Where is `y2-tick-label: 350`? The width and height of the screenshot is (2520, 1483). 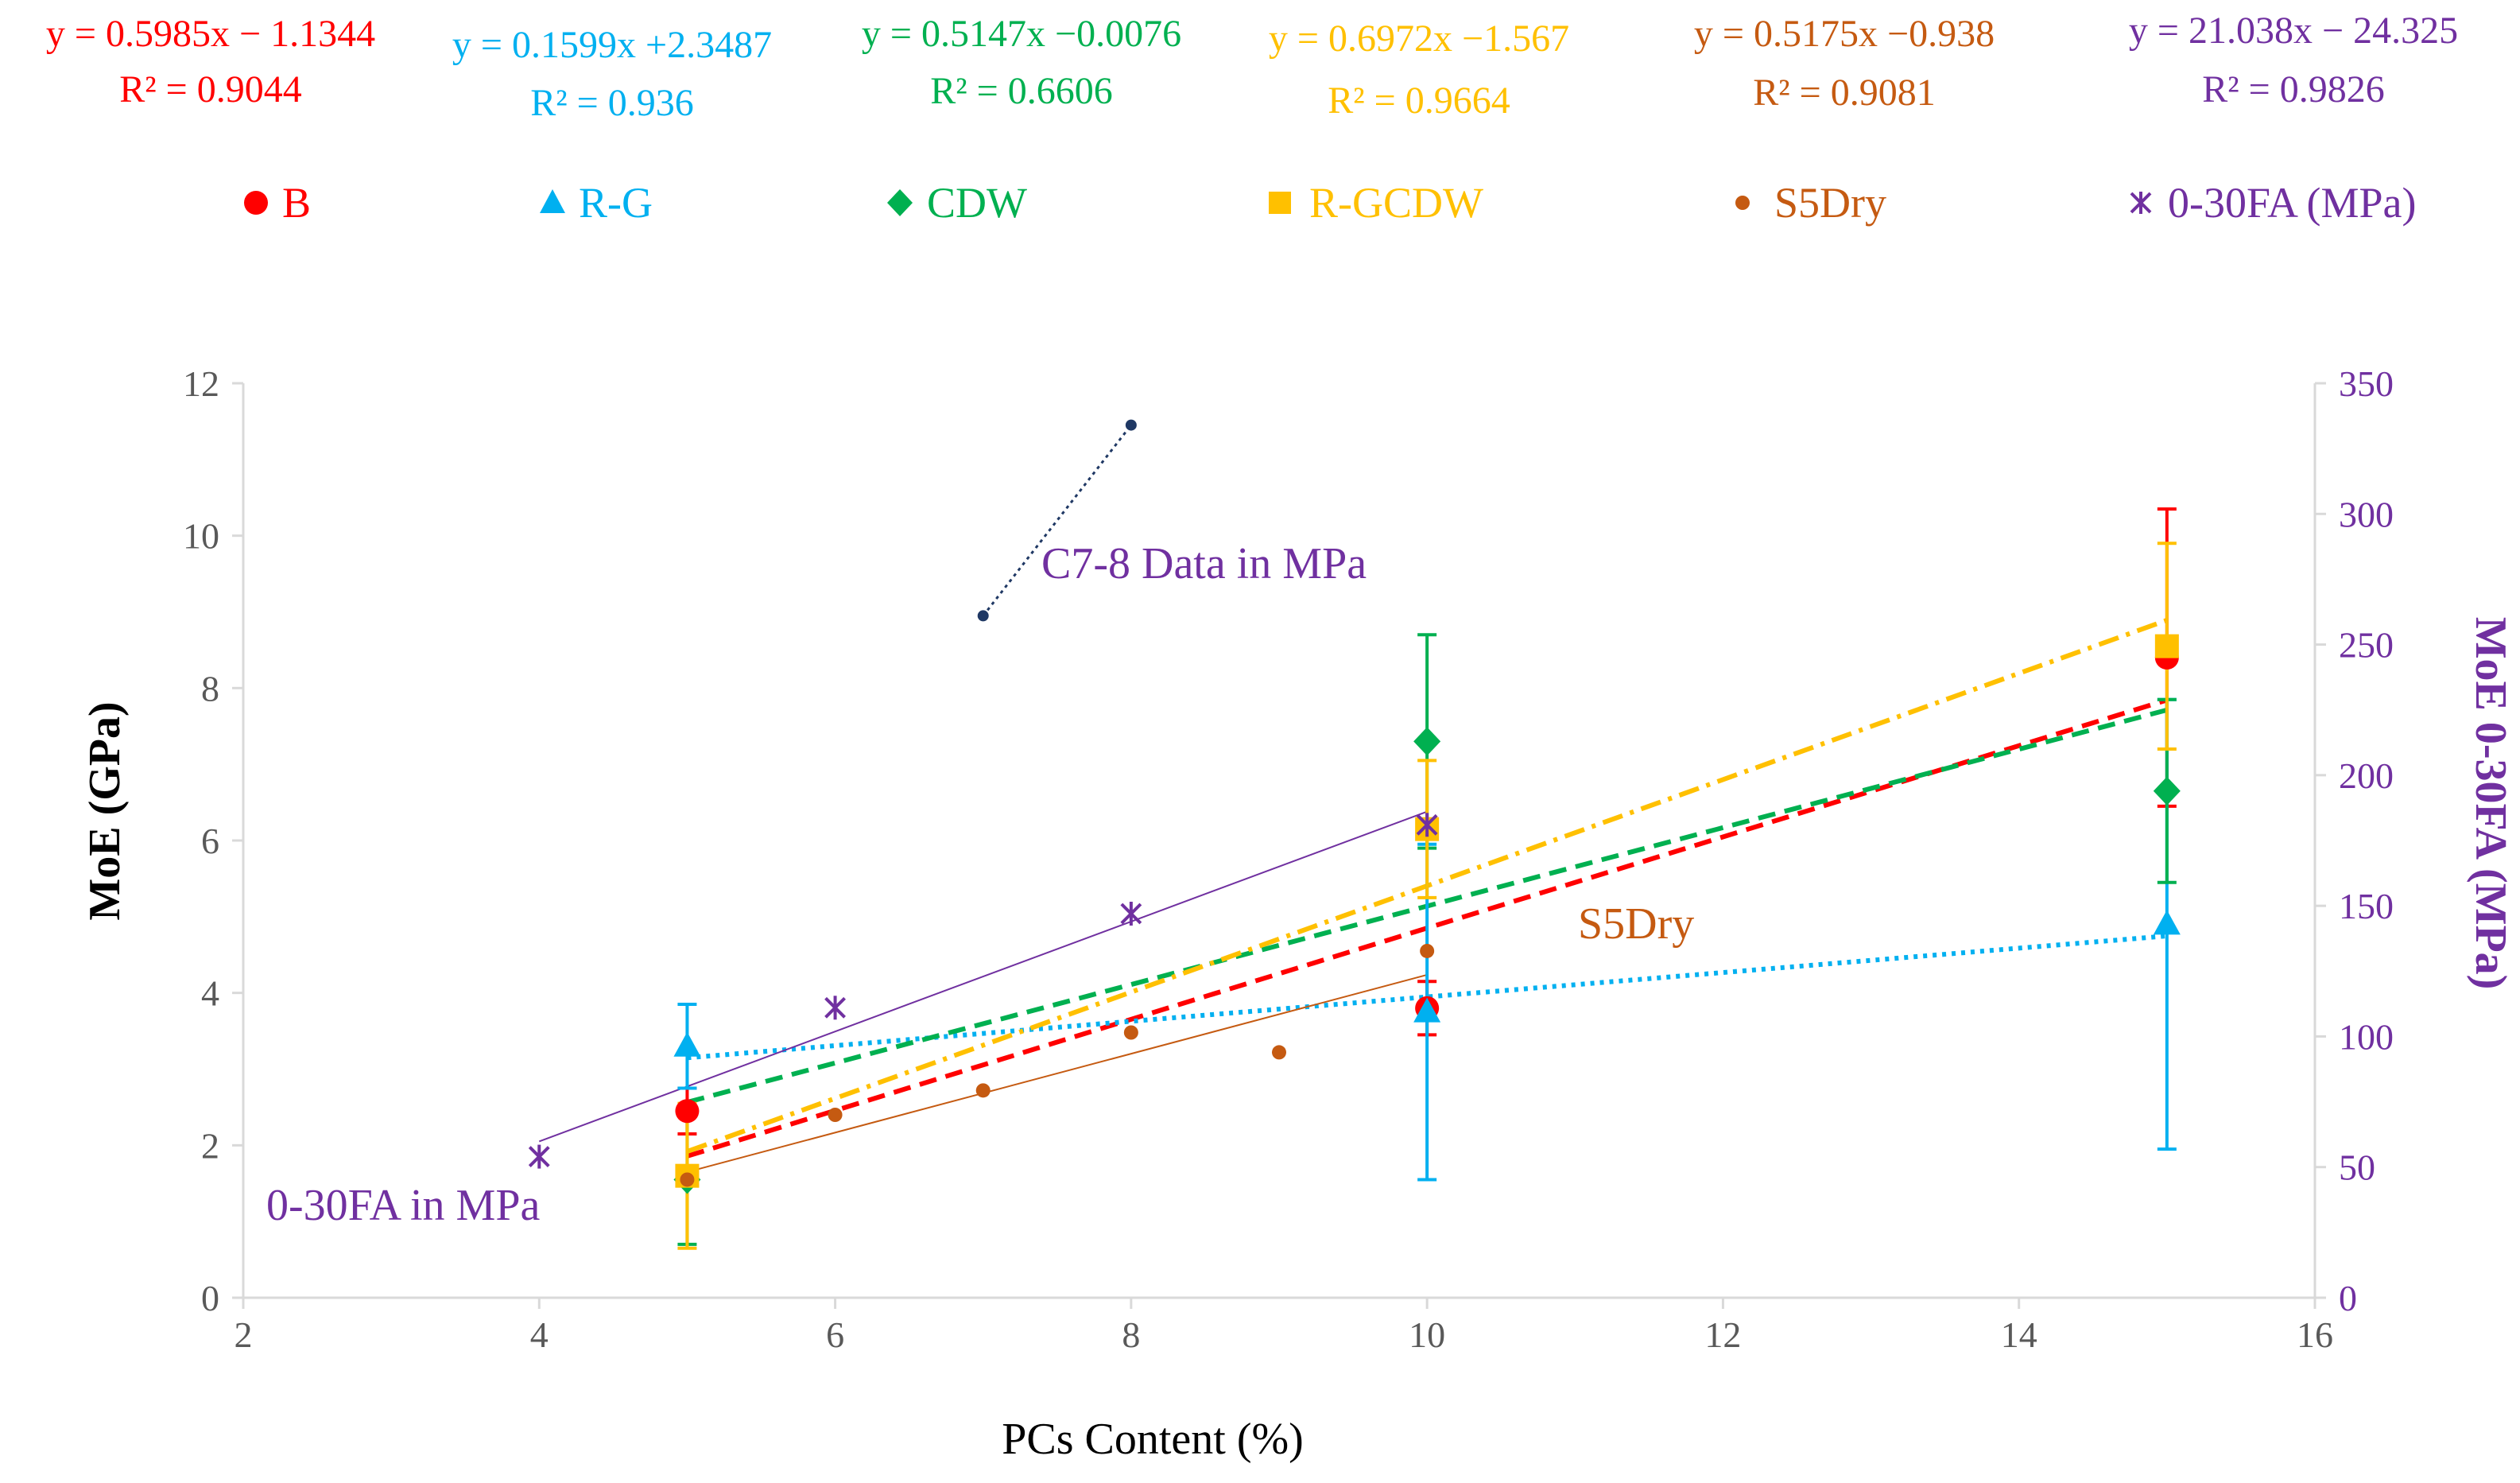
y2-tick-label: 350 is located at coordinates (2366, 383).